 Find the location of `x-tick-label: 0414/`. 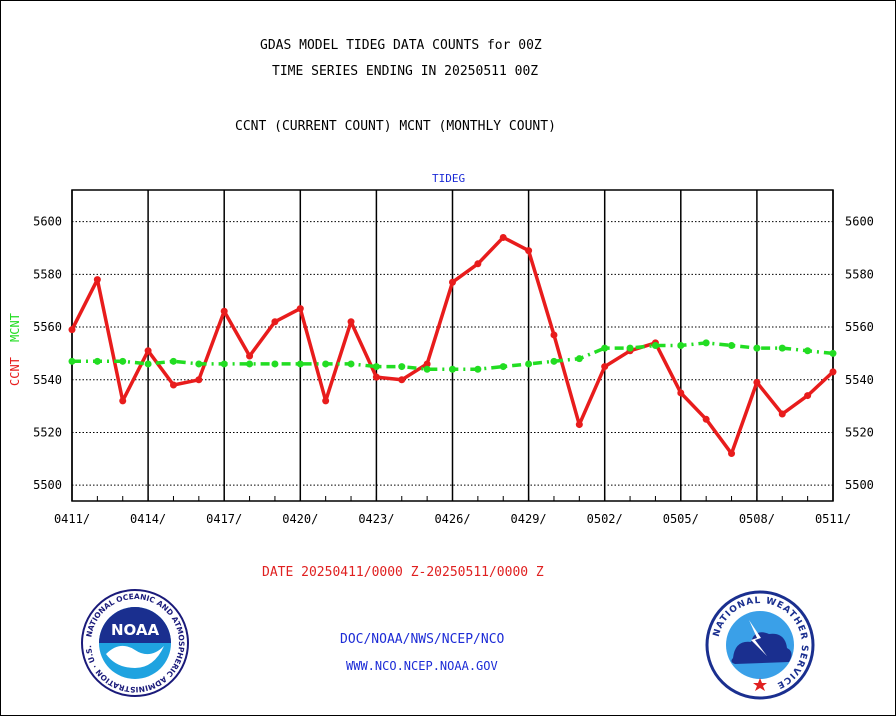

x-tick-label: 0414/ is located at coordinates (148, 519).